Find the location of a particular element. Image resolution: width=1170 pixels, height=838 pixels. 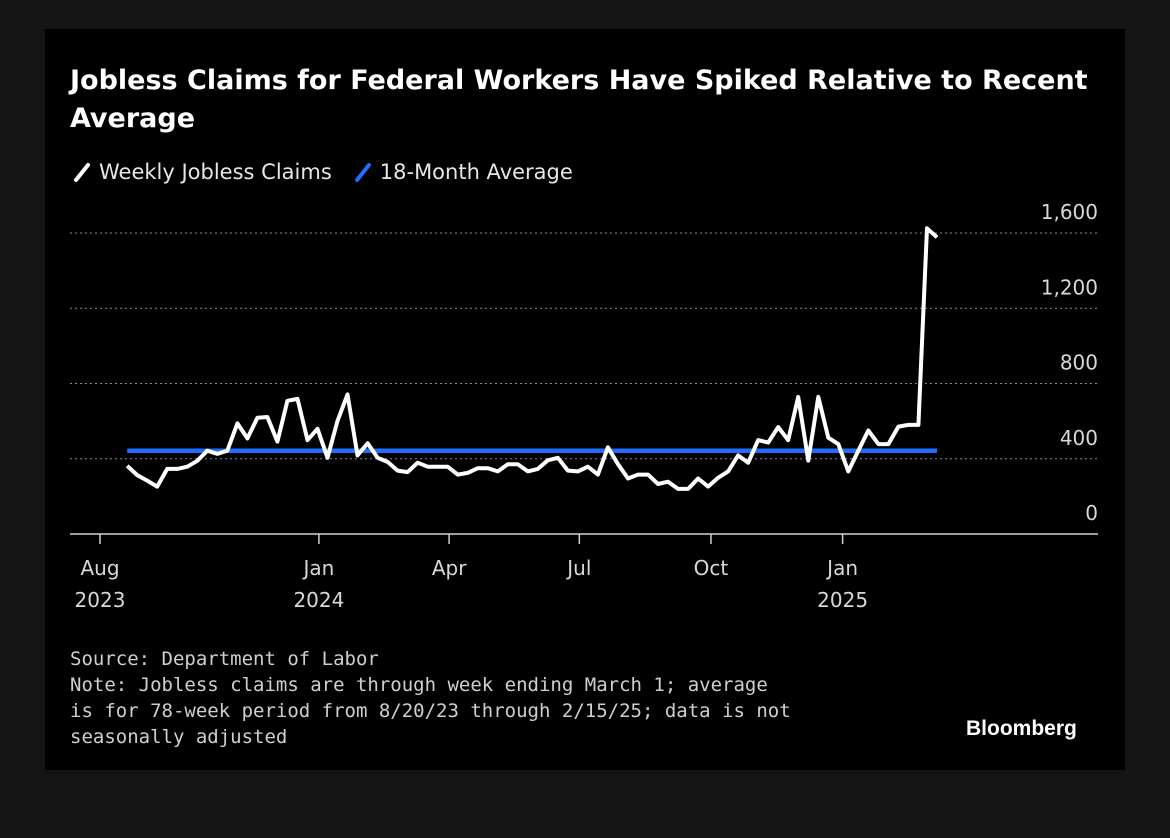

legend-label-weekly: Weekly Jobless Claims is located at coordinates (215, 172).